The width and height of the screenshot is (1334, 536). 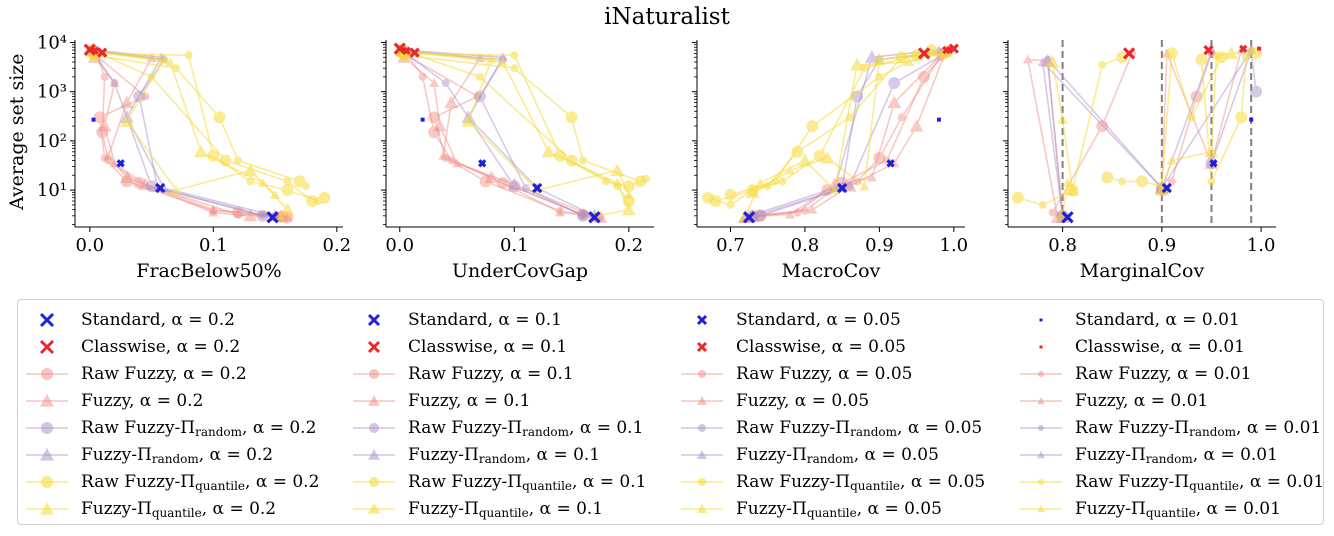 I want to click on legend-label: Standard, α = 0.01, so click(x=1157, y=319).